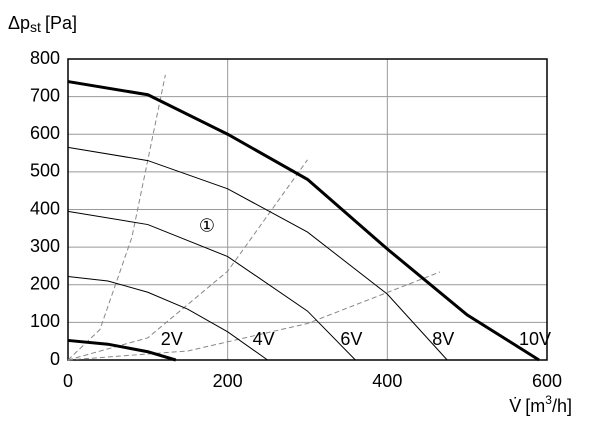 Image resolution: width=600 pixels, height=423 pixels. What do you see at coordinates (228, 381) in the screenshot?
I see `x-tick-label: 200` at bounding box center [228, 381].